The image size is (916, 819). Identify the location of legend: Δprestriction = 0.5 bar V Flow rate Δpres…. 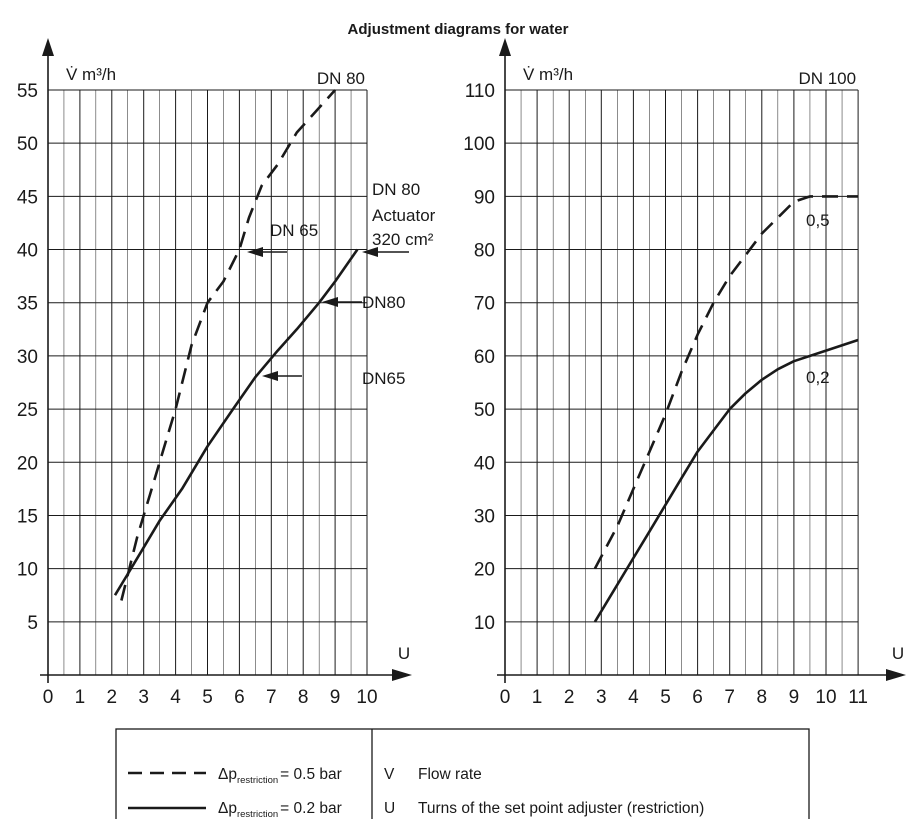
(462, 773).